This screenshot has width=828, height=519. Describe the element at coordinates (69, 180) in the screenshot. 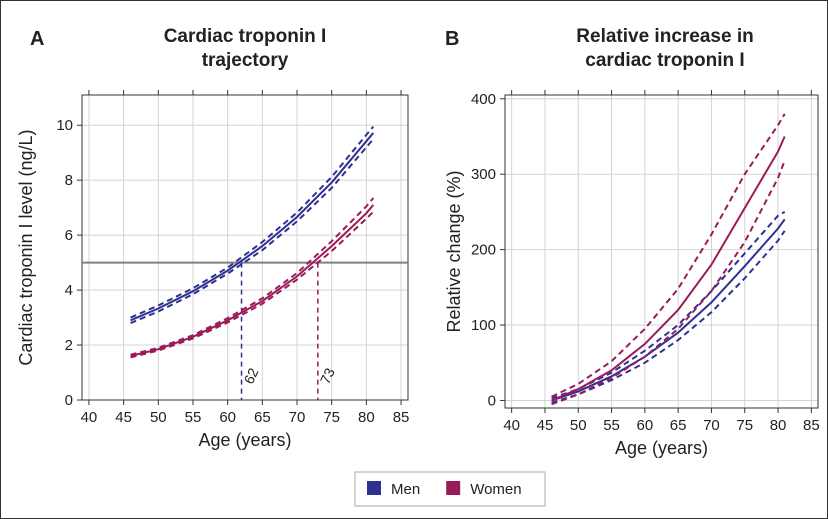

I see `y-tick-label: 8` at that location.